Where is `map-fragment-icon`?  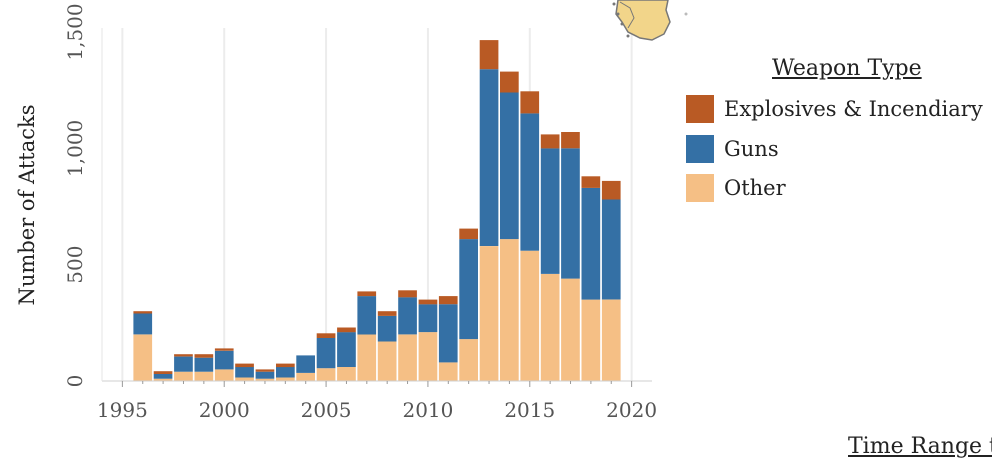 map-fragment-icon is located at coordinates (650, 20).